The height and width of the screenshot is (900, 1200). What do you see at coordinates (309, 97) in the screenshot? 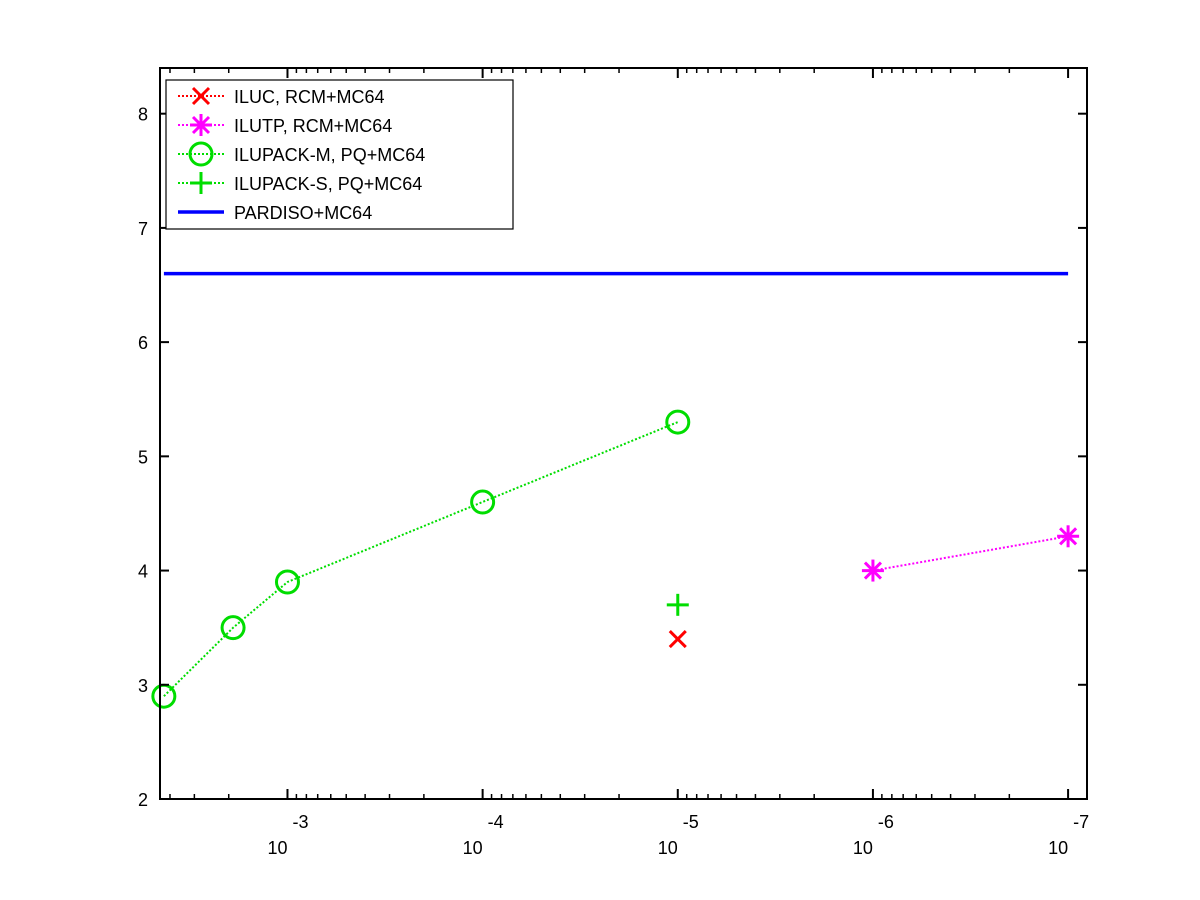
I see `legend-label-0: ILUC, RCM+MC64` at bounding box center [309, 97].